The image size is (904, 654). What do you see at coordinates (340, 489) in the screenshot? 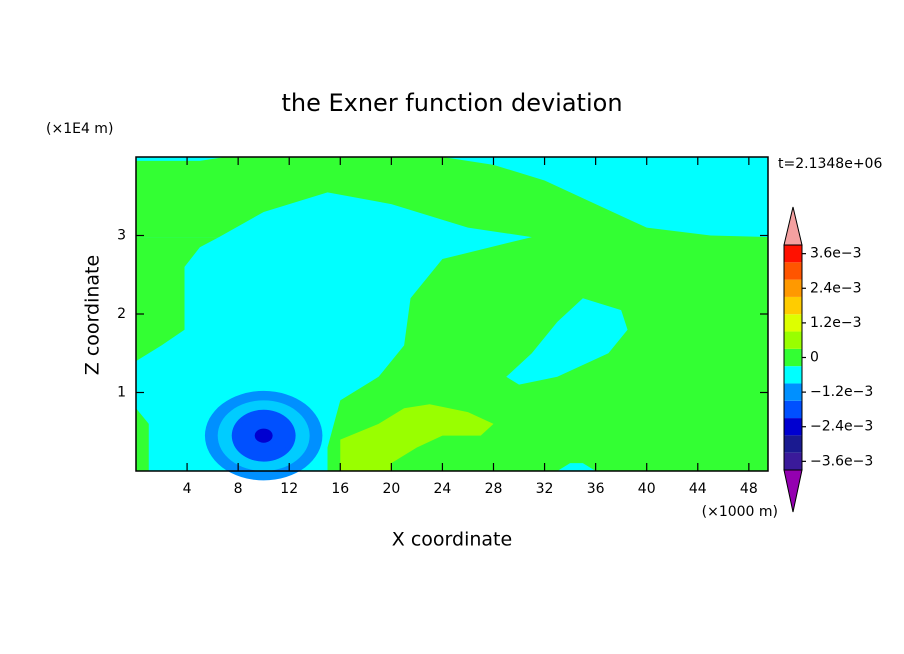
I see `x-tick-label: 16` at bounding box center [340, 489].